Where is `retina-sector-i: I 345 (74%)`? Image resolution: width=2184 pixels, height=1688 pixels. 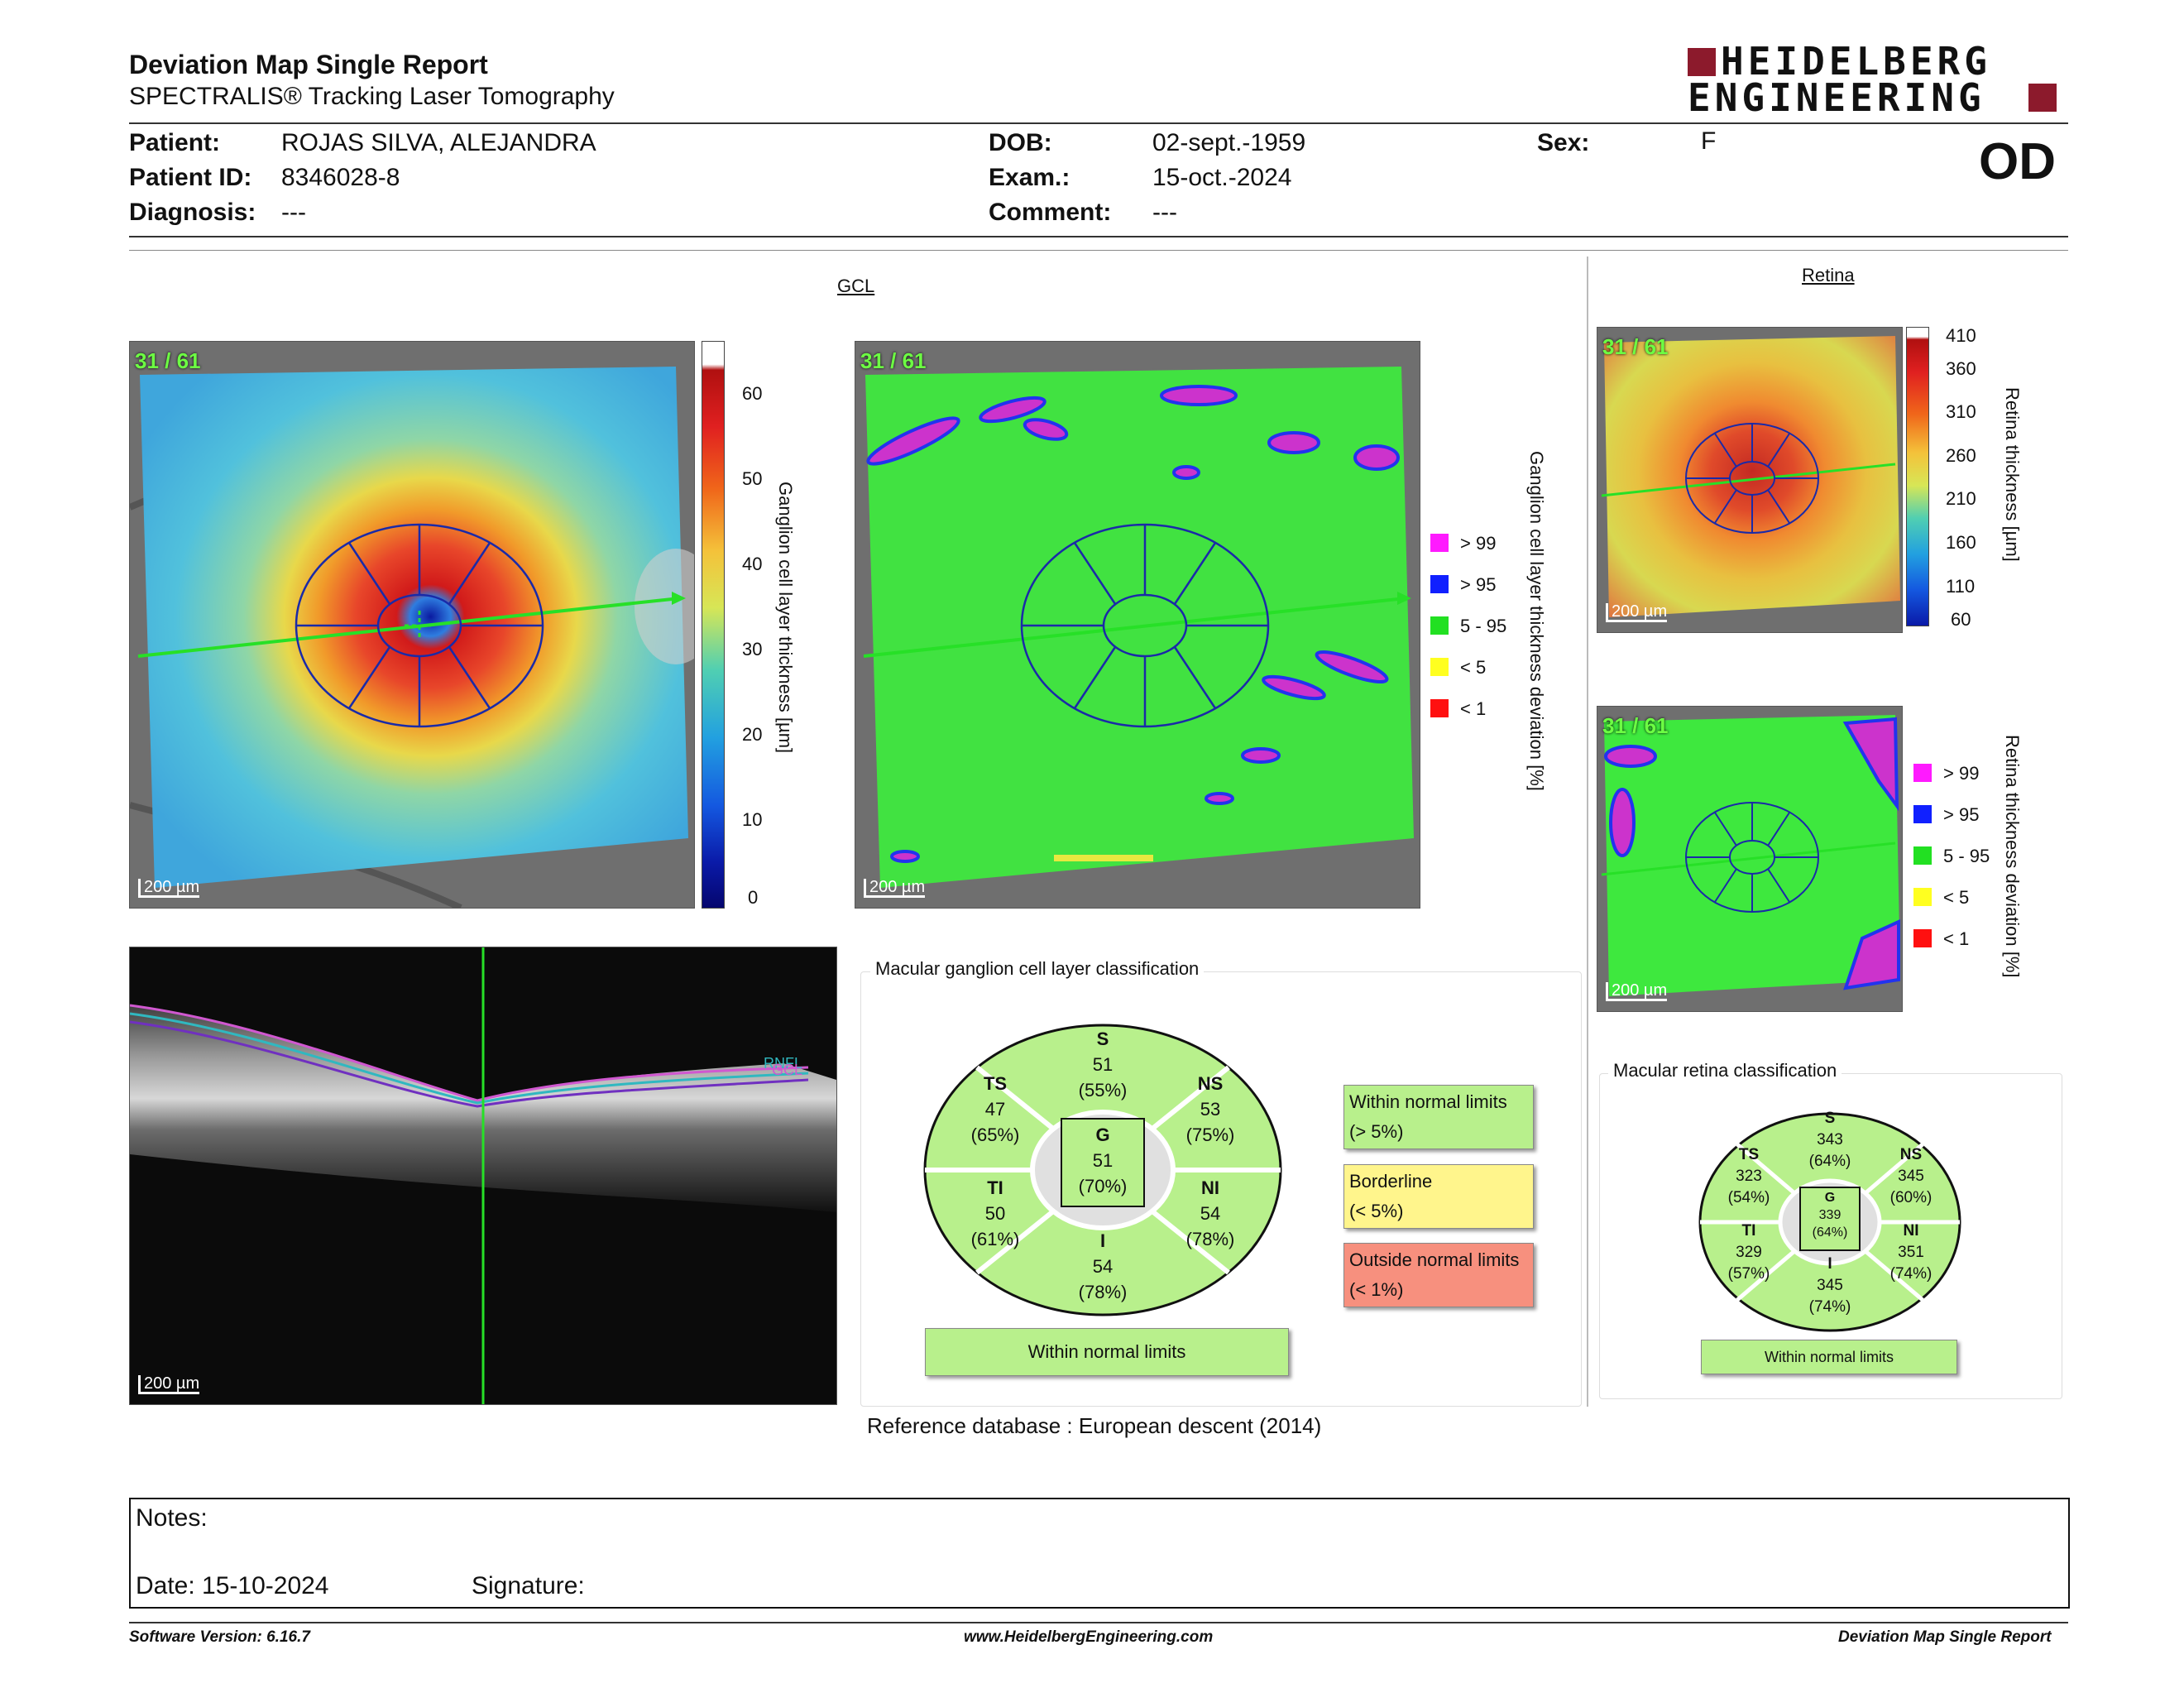 retina-sector-i: I 345 (74%) is located at coordinates (1829, 1285).